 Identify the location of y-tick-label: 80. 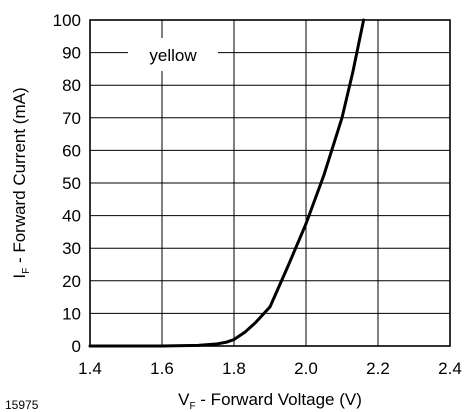
(71, 85).